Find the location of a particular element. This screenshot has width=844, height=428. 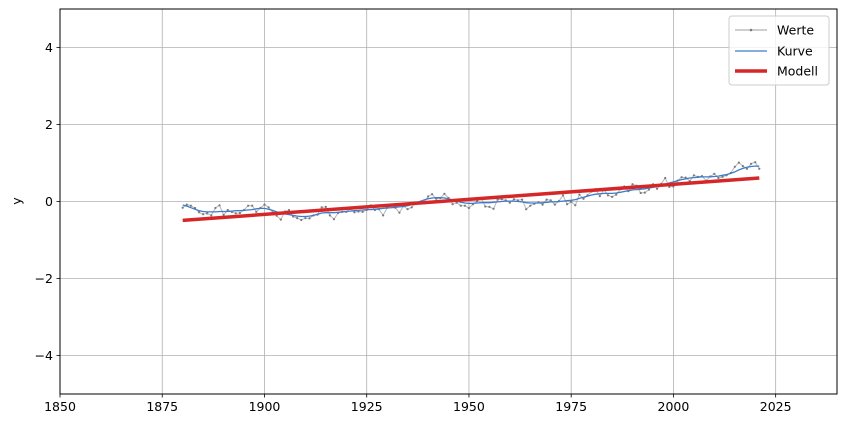

legend-item-modell: Modell is located at coordinates (776, 71).